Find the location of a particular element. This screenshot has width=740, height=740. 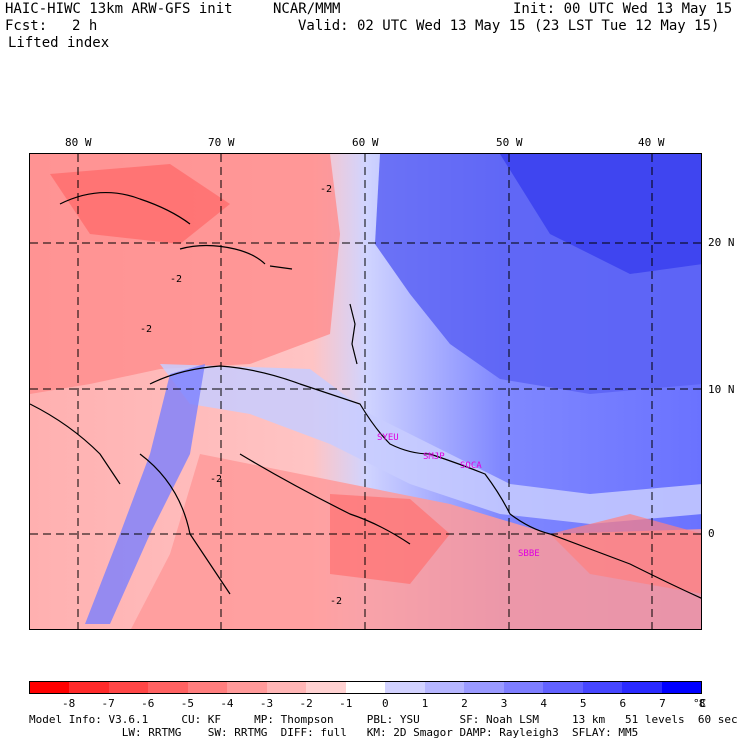

colorbar-tick-label: -3 is located at coordinates (266, 703).